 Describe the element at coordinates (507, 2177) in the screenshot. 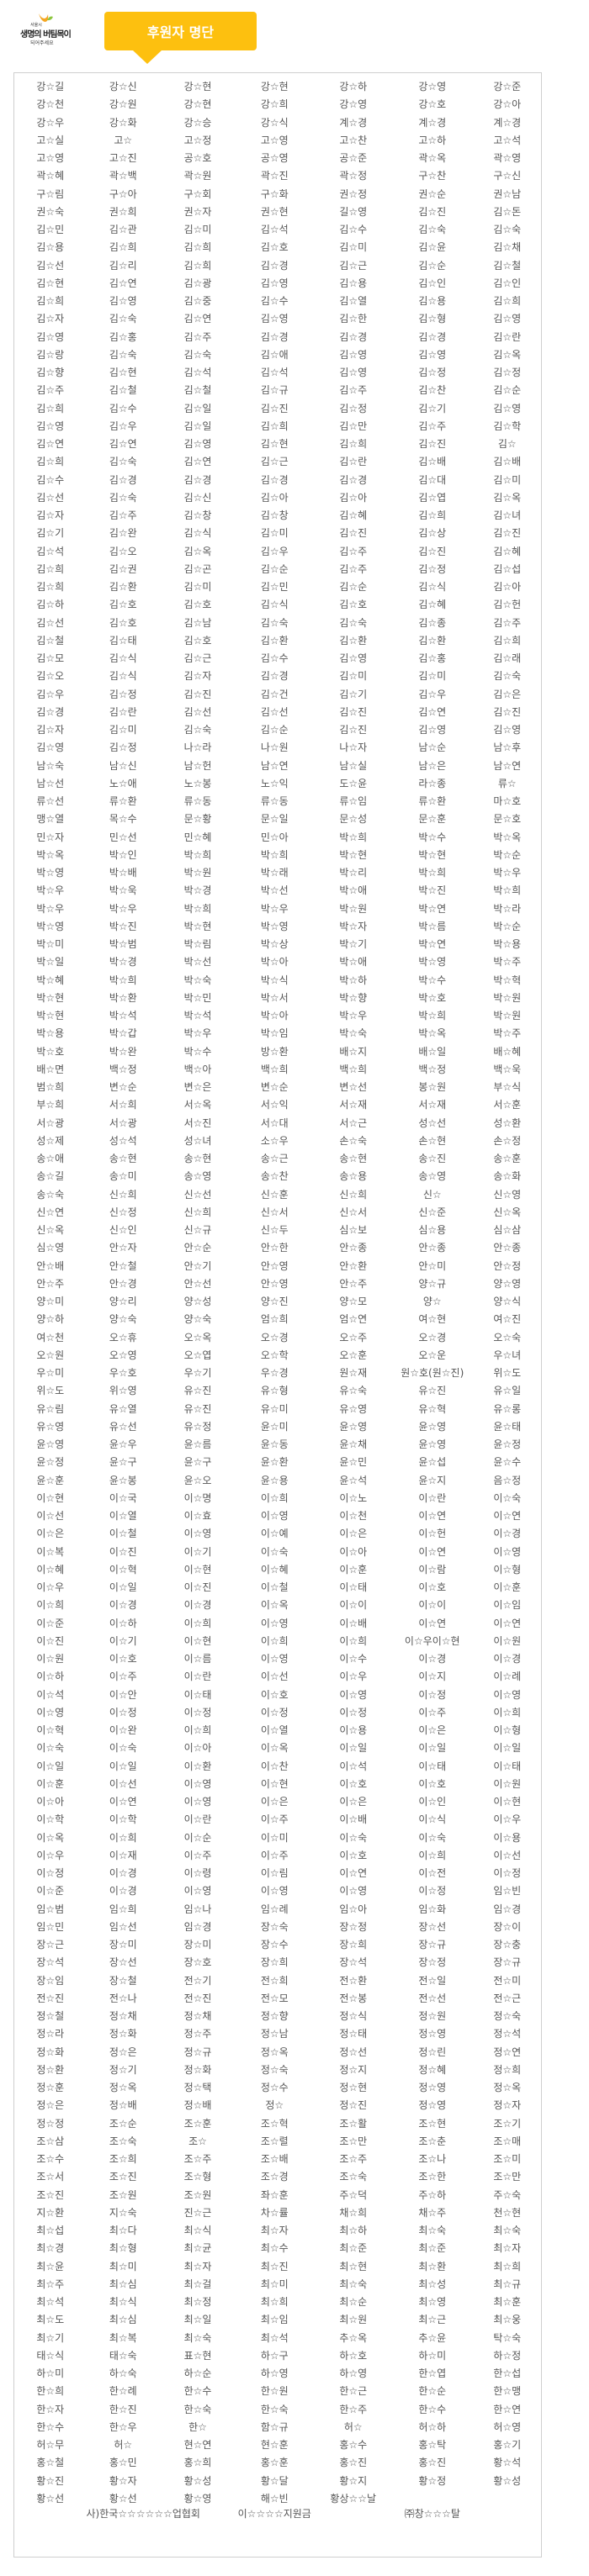

I see `donor-name: 조☆만` at that location.